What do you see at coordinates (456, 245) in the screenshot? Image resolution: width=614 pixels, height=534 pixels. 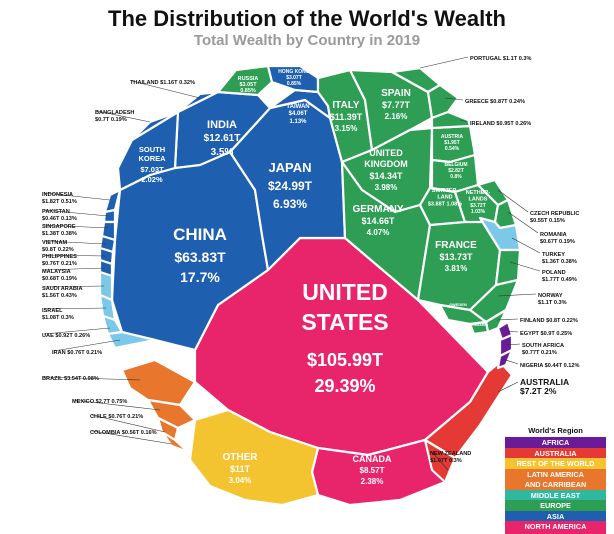 I see `cell-label-france-0: FRANCE` at bounding box center [456, 245].